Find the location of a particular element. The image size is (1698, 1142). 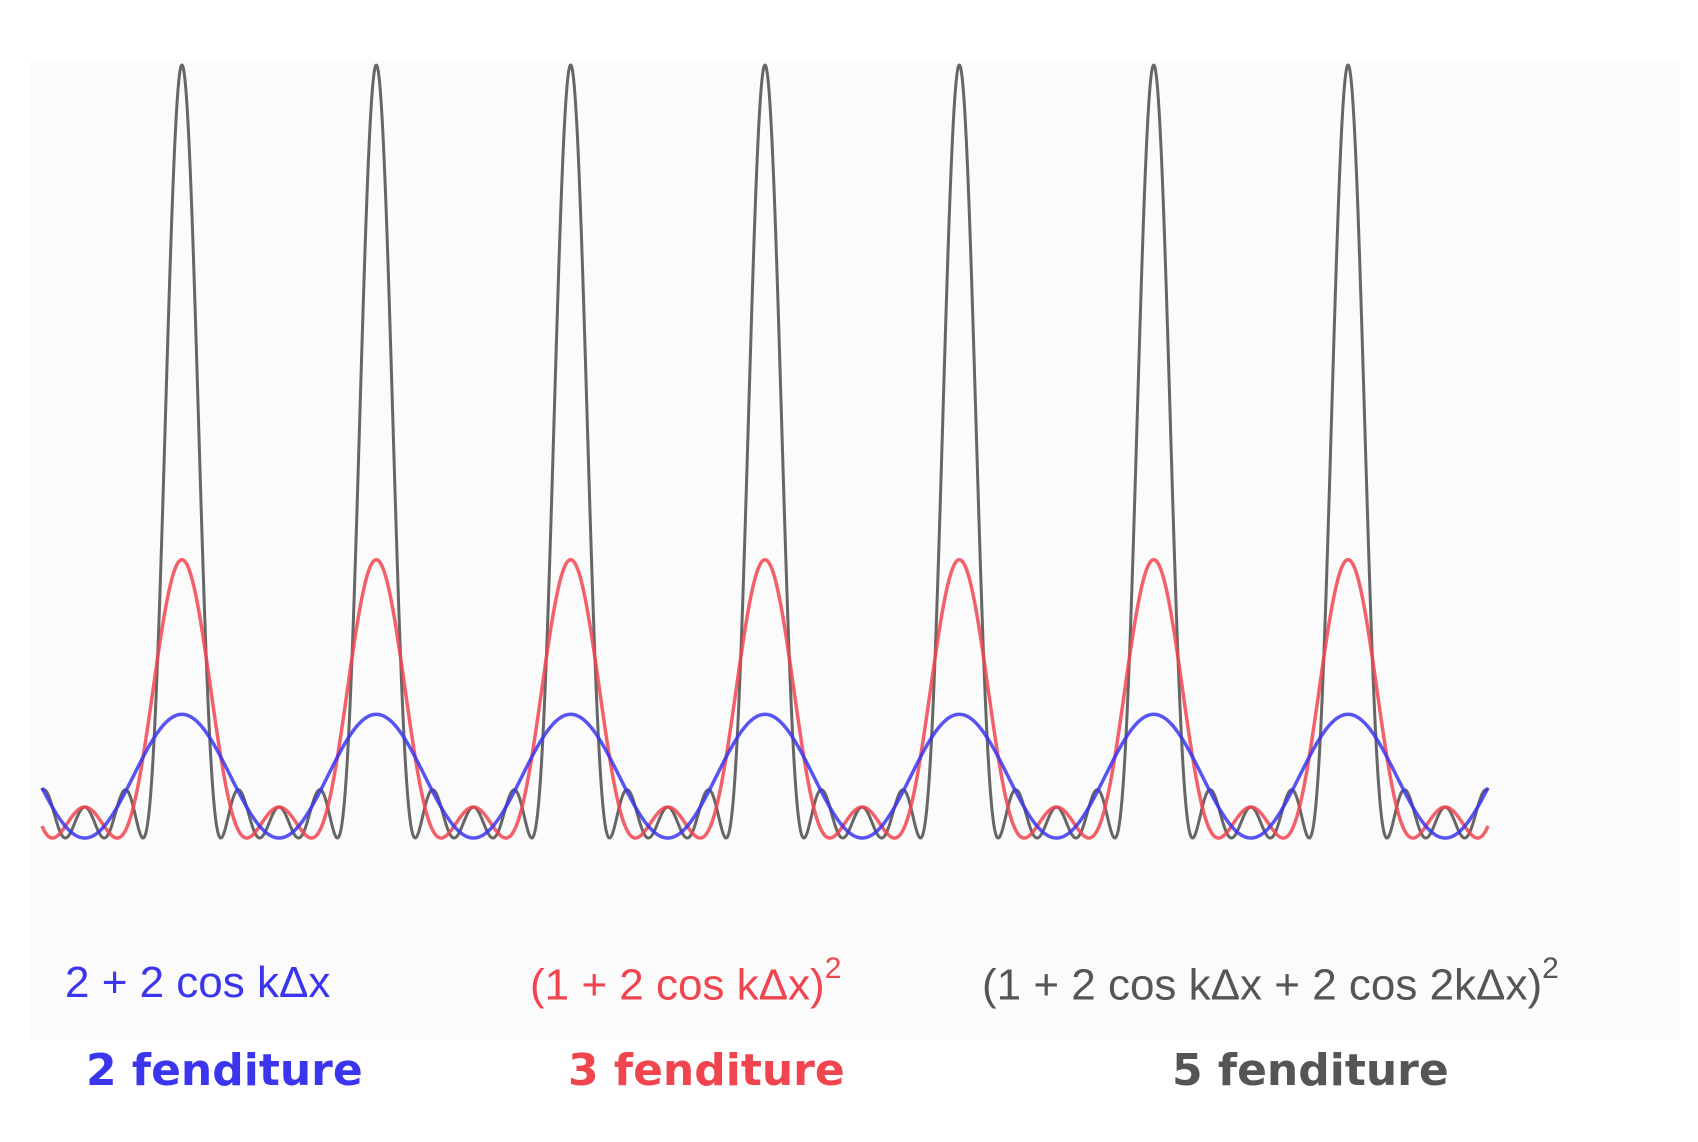

formula-3-slits: (1 + 2 cos kΔx)2 is located at coordinates (685, 981).